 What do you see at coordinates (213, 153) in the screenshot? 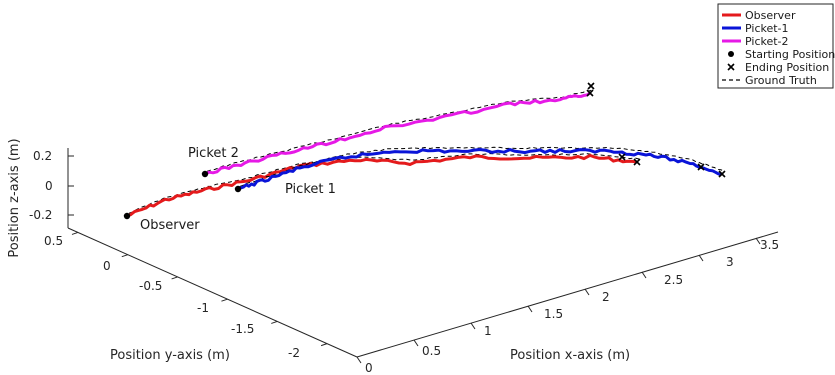
I see `annotation-picket-2: Picket 2` at bounding box center [213, 153].